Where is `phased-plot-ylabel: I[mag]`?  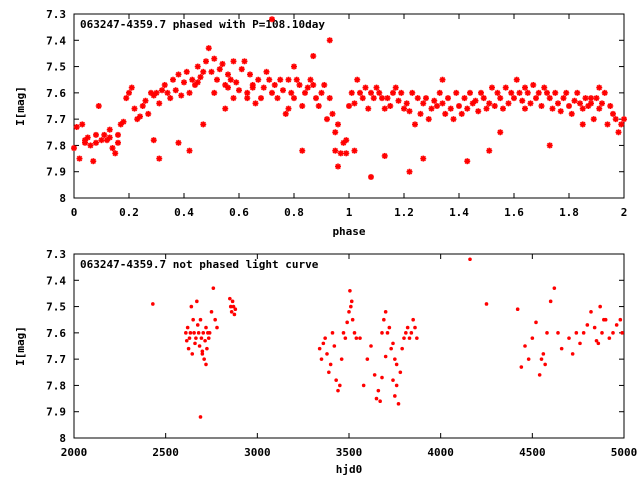 phased-plot-ylabel: I[mag] is located at coordinates (20, 106).